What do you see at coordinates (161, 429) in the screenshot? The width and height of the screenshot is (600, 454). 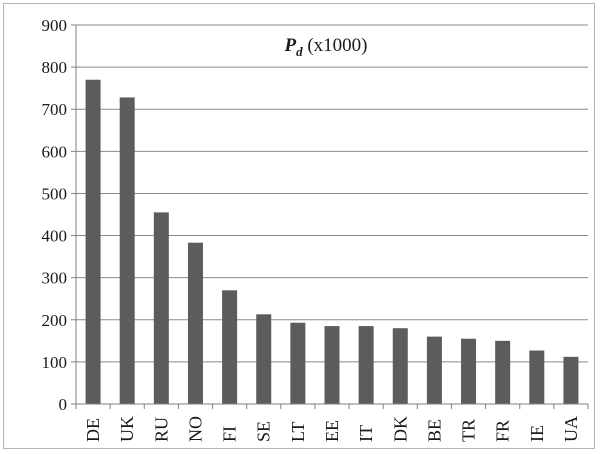 I see `x-category-label: RU` at bounding box center [161, 429].